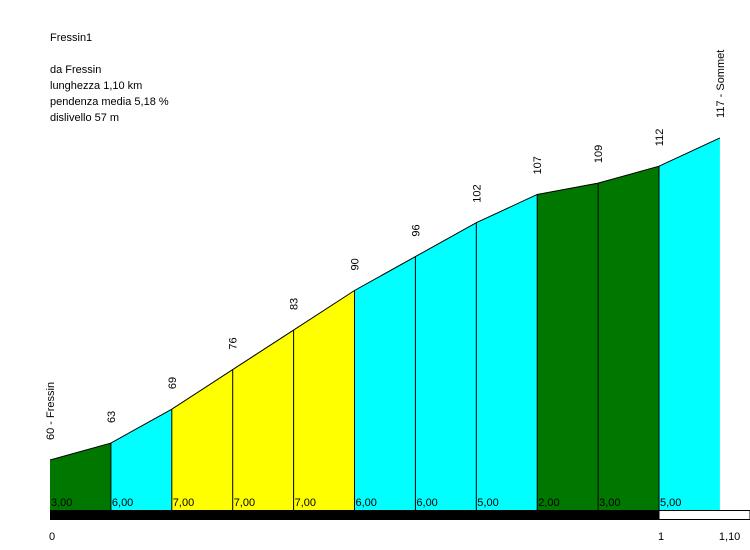 The image size is (750, 550). Describe the element at coordinates (538, 165) in the screenshot. I see `elevation-label: 107` at that location.